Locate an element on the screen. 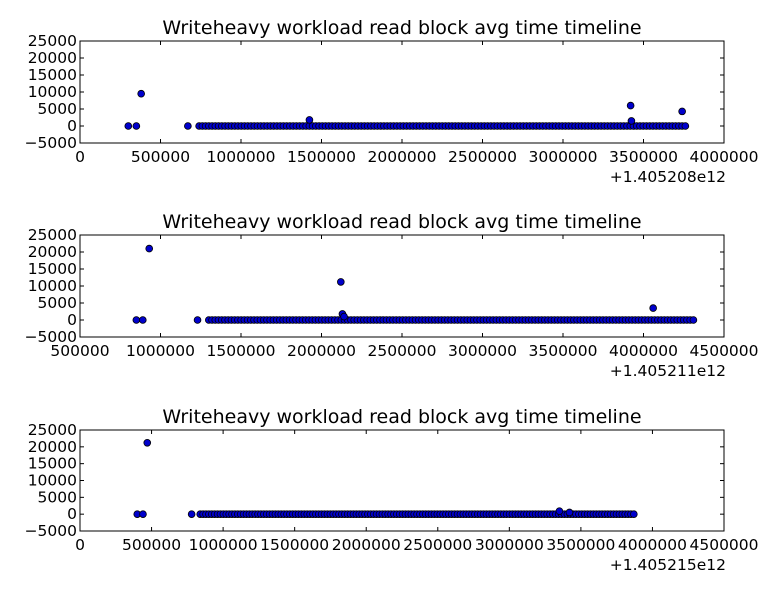 The height and width of the screenshot is (592, 781). x-offset-label: +1.405211e12 is located at coordinates (668, 371).